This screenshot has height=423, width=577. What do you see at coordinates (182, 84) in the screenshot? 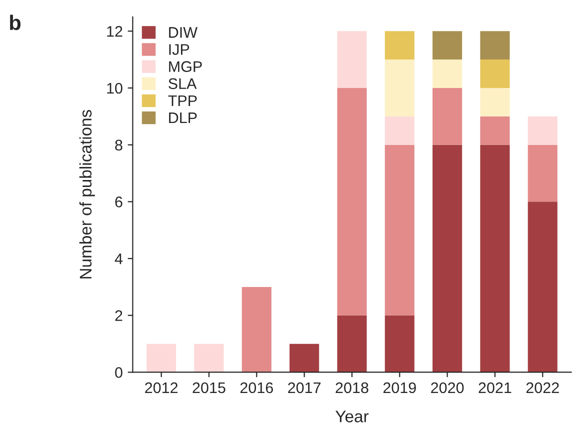
I see `legend-label: SLA` at bounding box center [182, 84].